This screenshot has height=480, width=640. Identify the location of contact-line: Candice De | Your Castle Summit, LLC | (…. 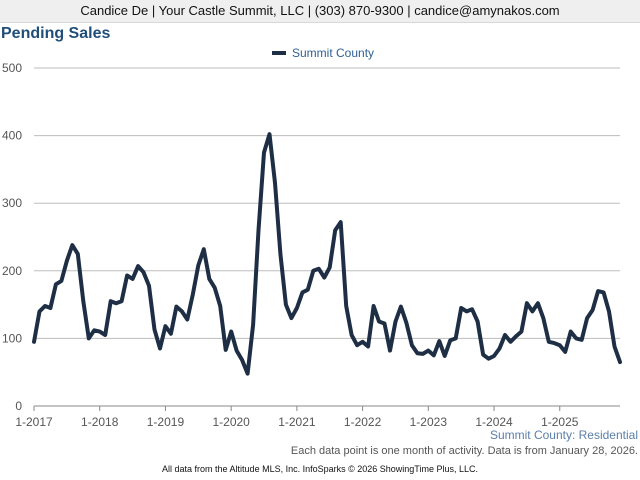
(320, 10).